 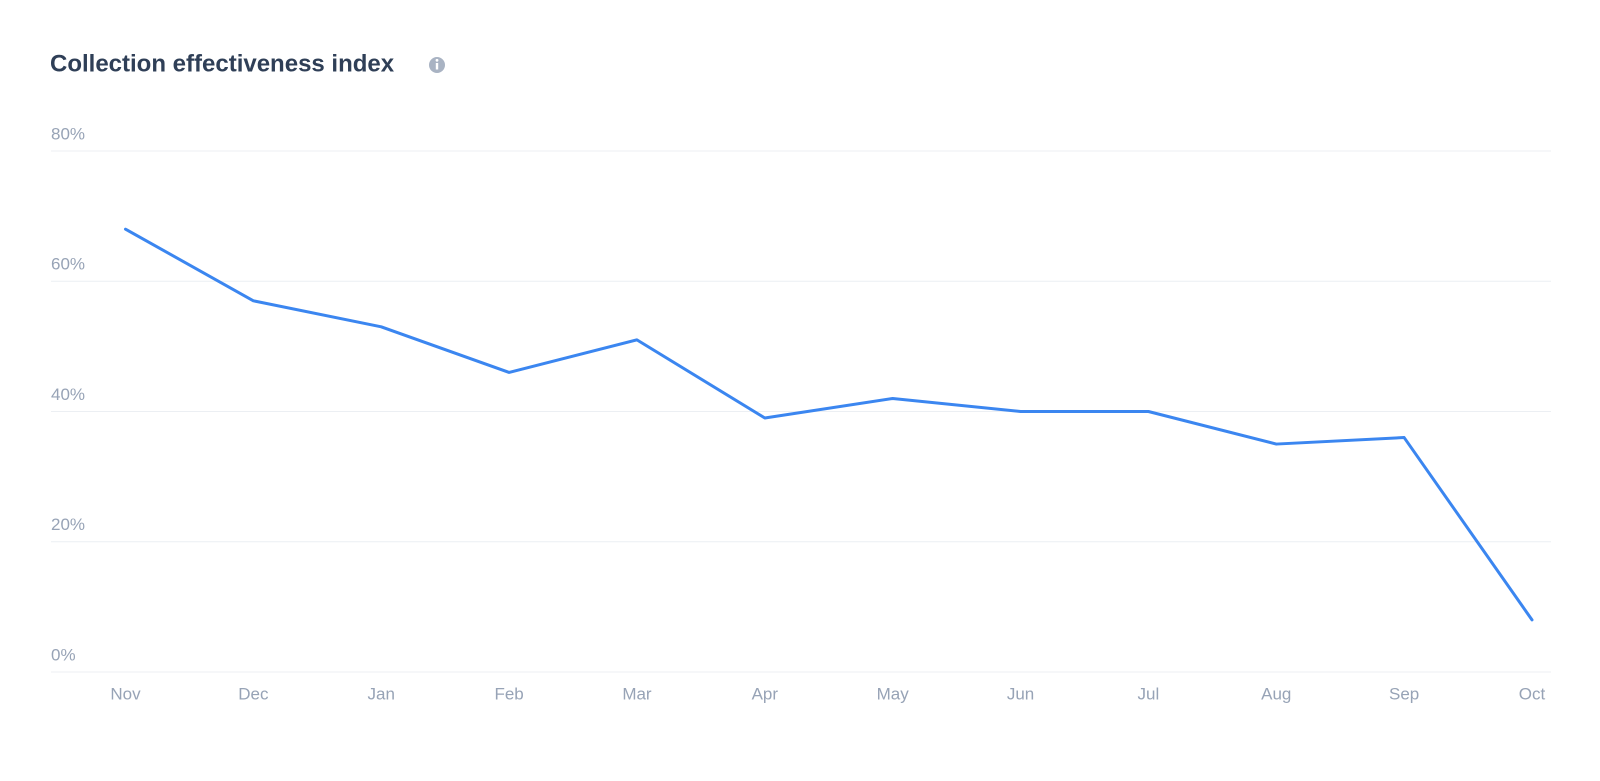 I want to click on x-tick-label: Sep, so click(x=1404, y=693).